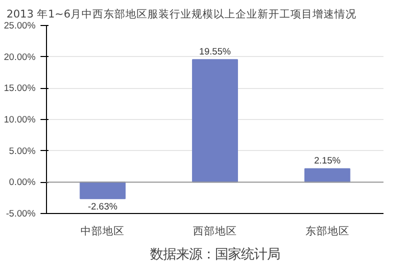 The height and width of the screenshot is (267, 403). What do you see at coordinates (215, 231) in the screenshot?
I see `x-tick-label: 西部地区` at bounding box center [215, 231].